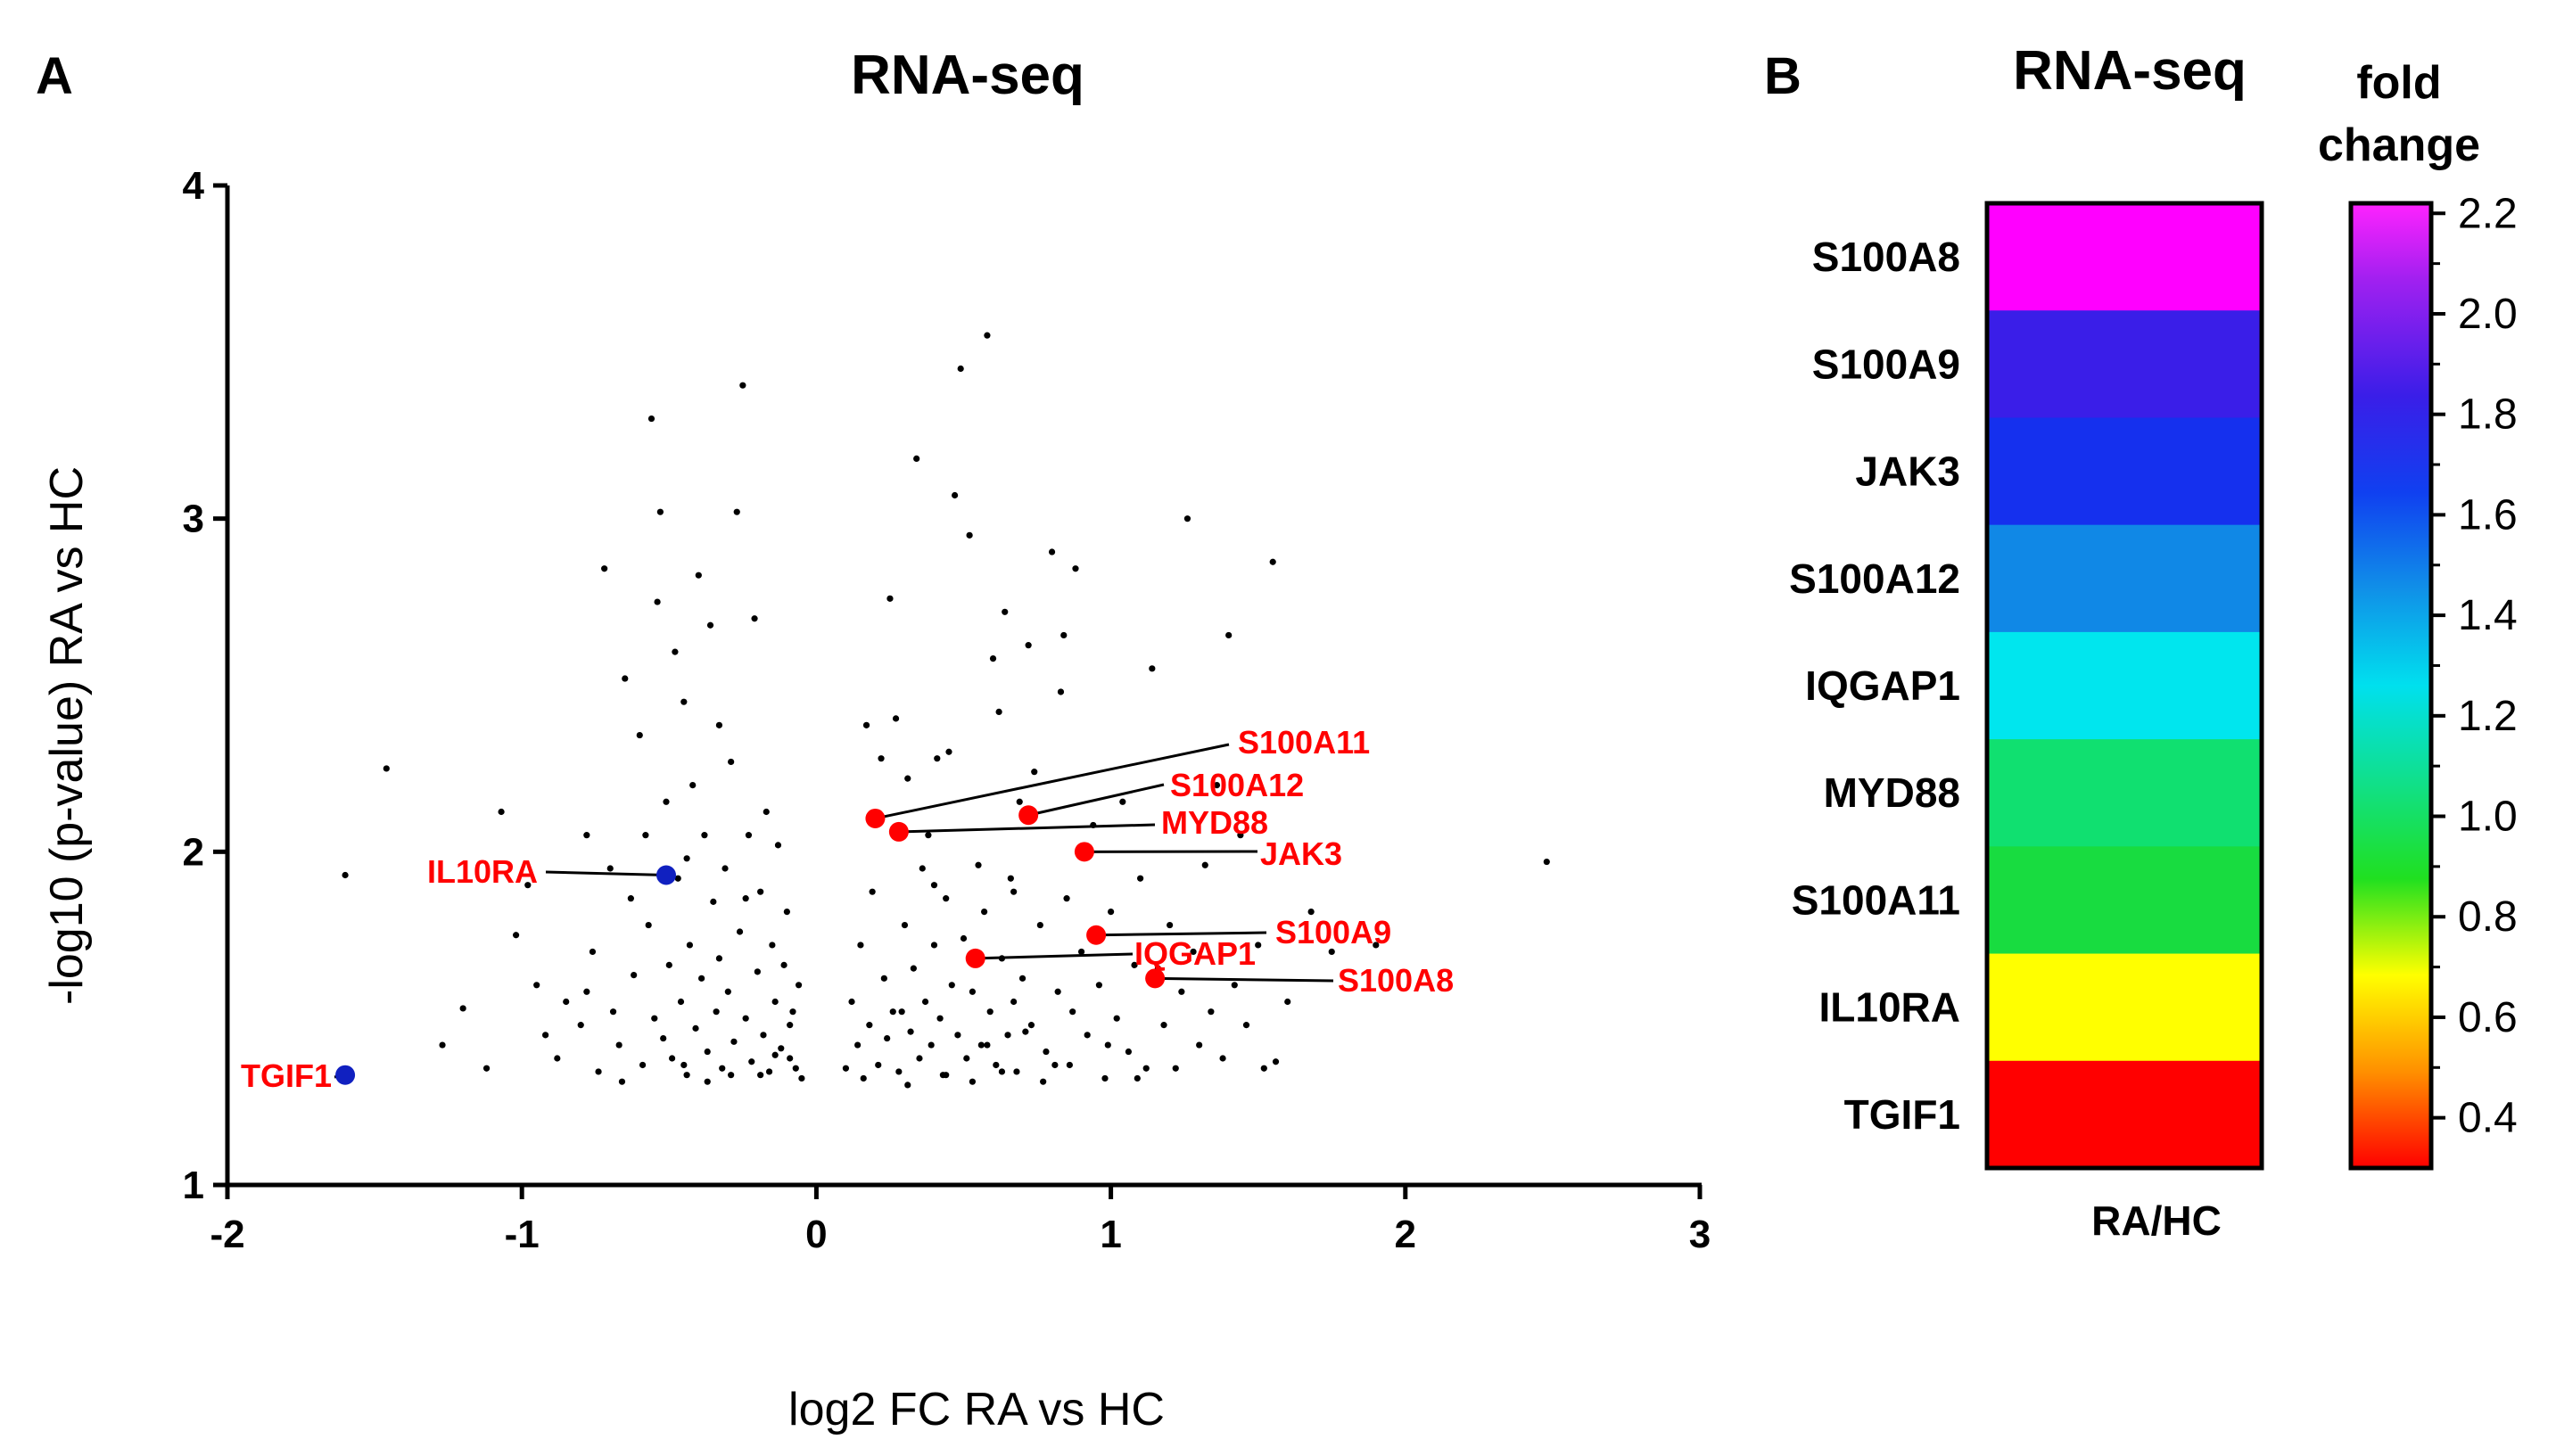 The height and width of the screenshot is (1456, 2556). Describe the element at coordinates (1889, 1008) in the screenshot. I see `heatmap-row-label: IL10RA` at that location.